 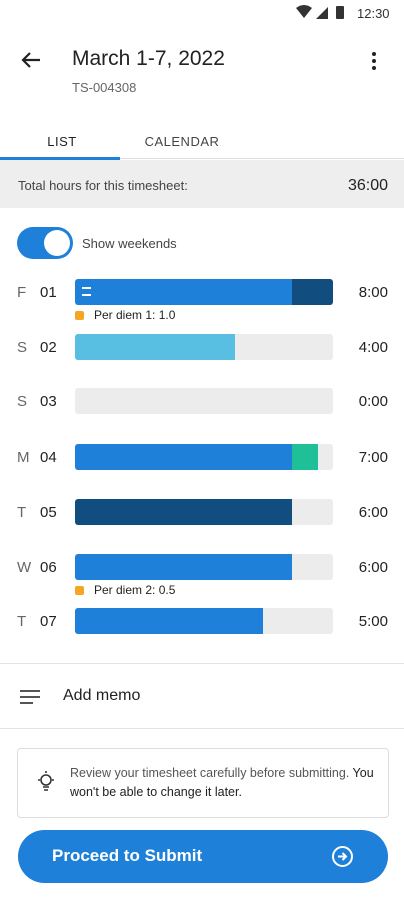 I want to click on notice-box, so click(x=203, y=783).